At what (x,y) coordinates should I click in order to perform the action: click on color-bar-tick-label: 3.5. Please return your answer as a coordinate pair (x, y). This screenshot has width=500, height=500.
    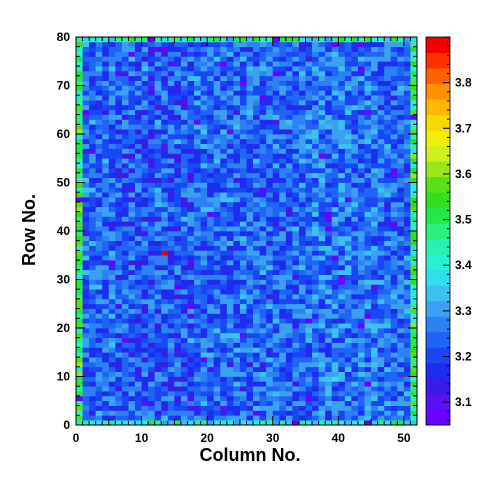
    Looking at the image, I should click on (463, 220).